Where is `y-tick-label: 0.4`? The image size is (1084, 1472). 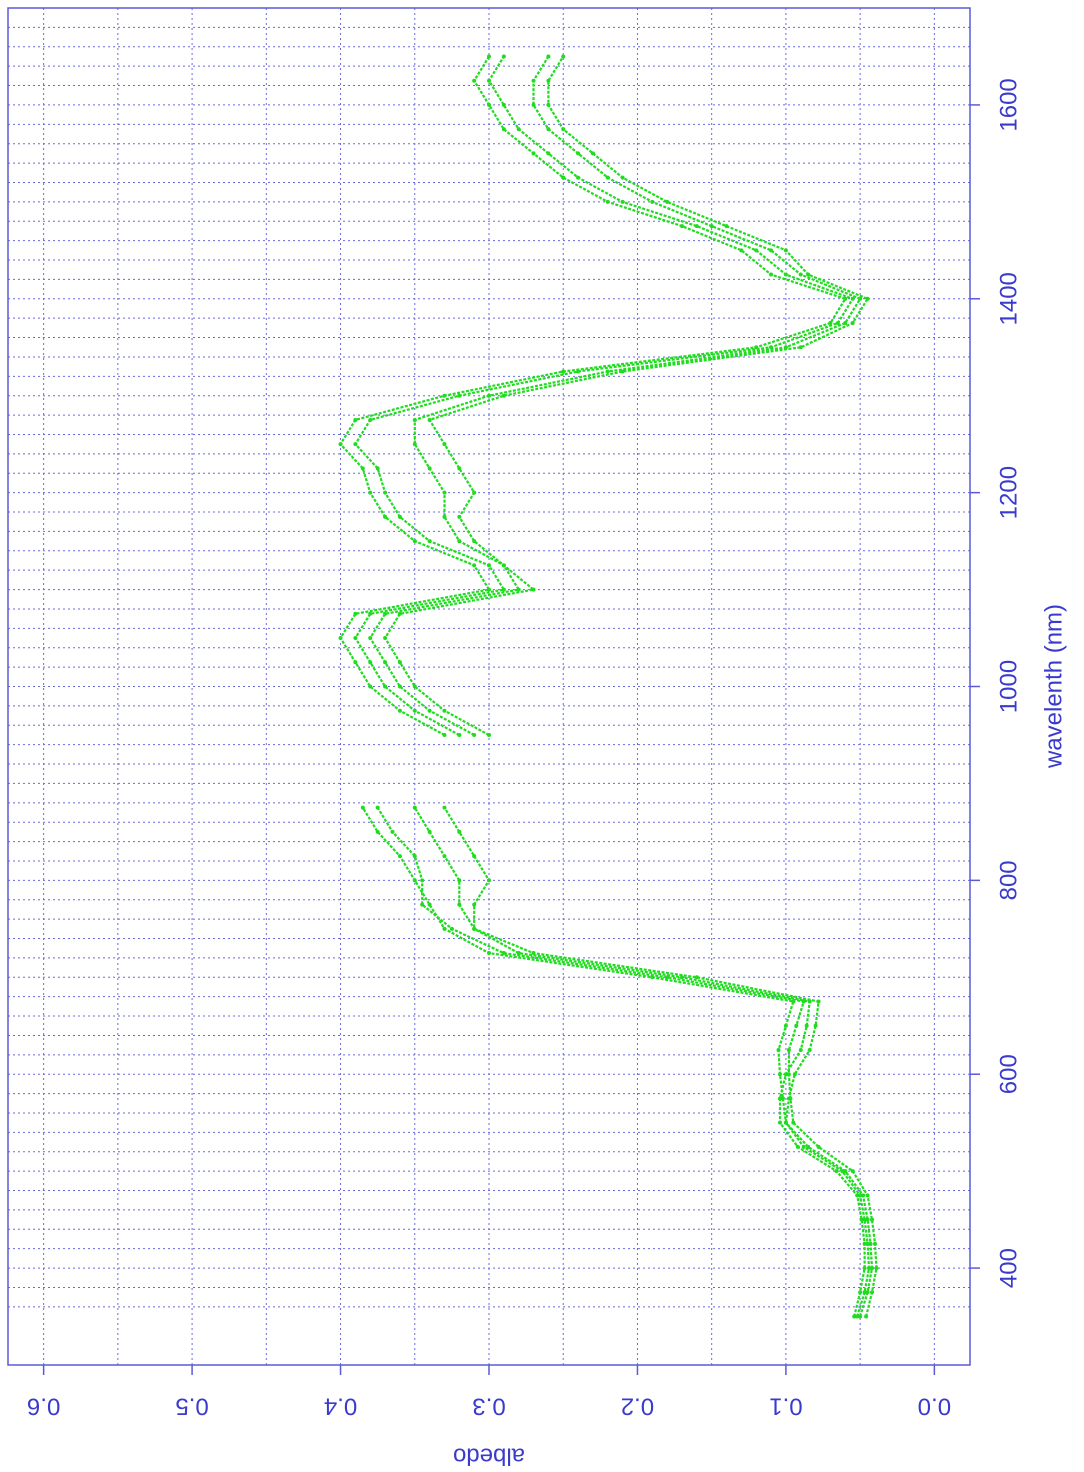 y-tick-label: 0.4 is located at coordinates (340, 1406).